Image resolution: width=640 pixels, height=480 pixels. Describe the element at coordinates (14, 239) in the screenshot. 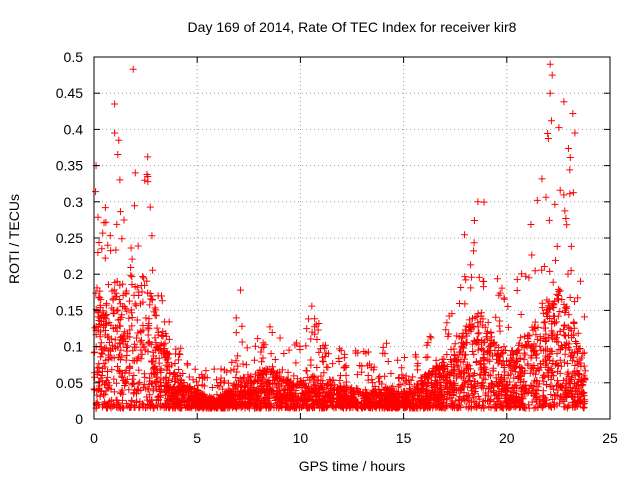

I see `y-axis-label: ROTI / TECUs` at that location.